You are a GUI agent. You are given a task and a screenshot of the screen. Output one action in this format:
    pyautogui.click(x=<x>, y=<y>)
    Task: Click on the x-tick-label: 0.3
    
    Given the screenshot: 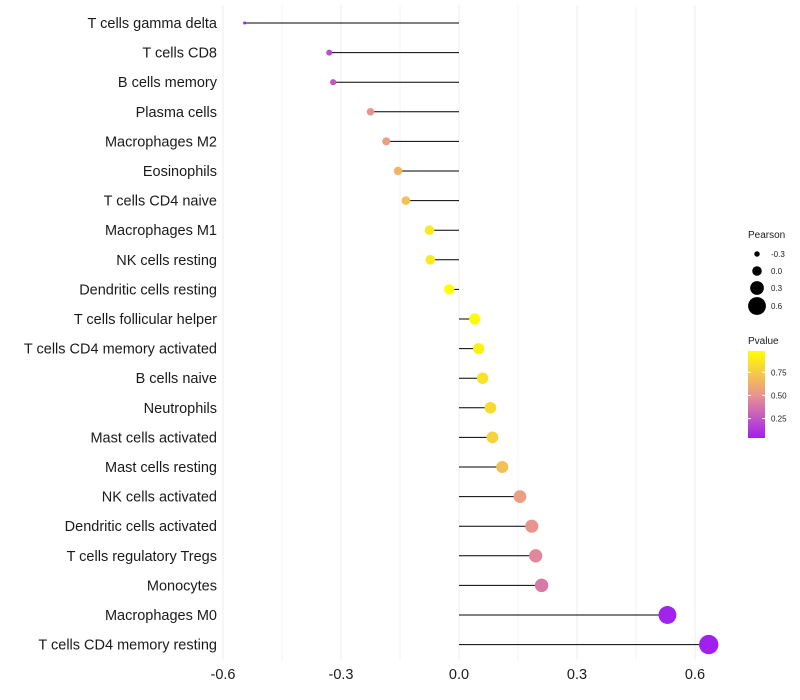 What is the action you would take?
    pyautogui.click(x=577, y=675)
    